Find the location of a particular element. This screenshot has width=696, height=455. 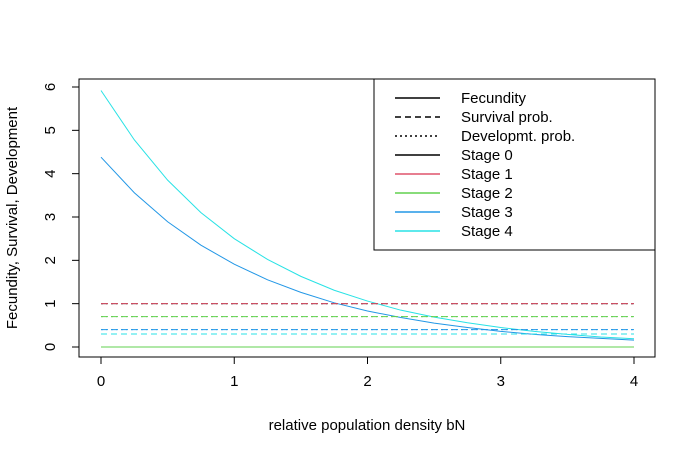

x-tick-label-3: 3 is located at coordinates (501, 381).